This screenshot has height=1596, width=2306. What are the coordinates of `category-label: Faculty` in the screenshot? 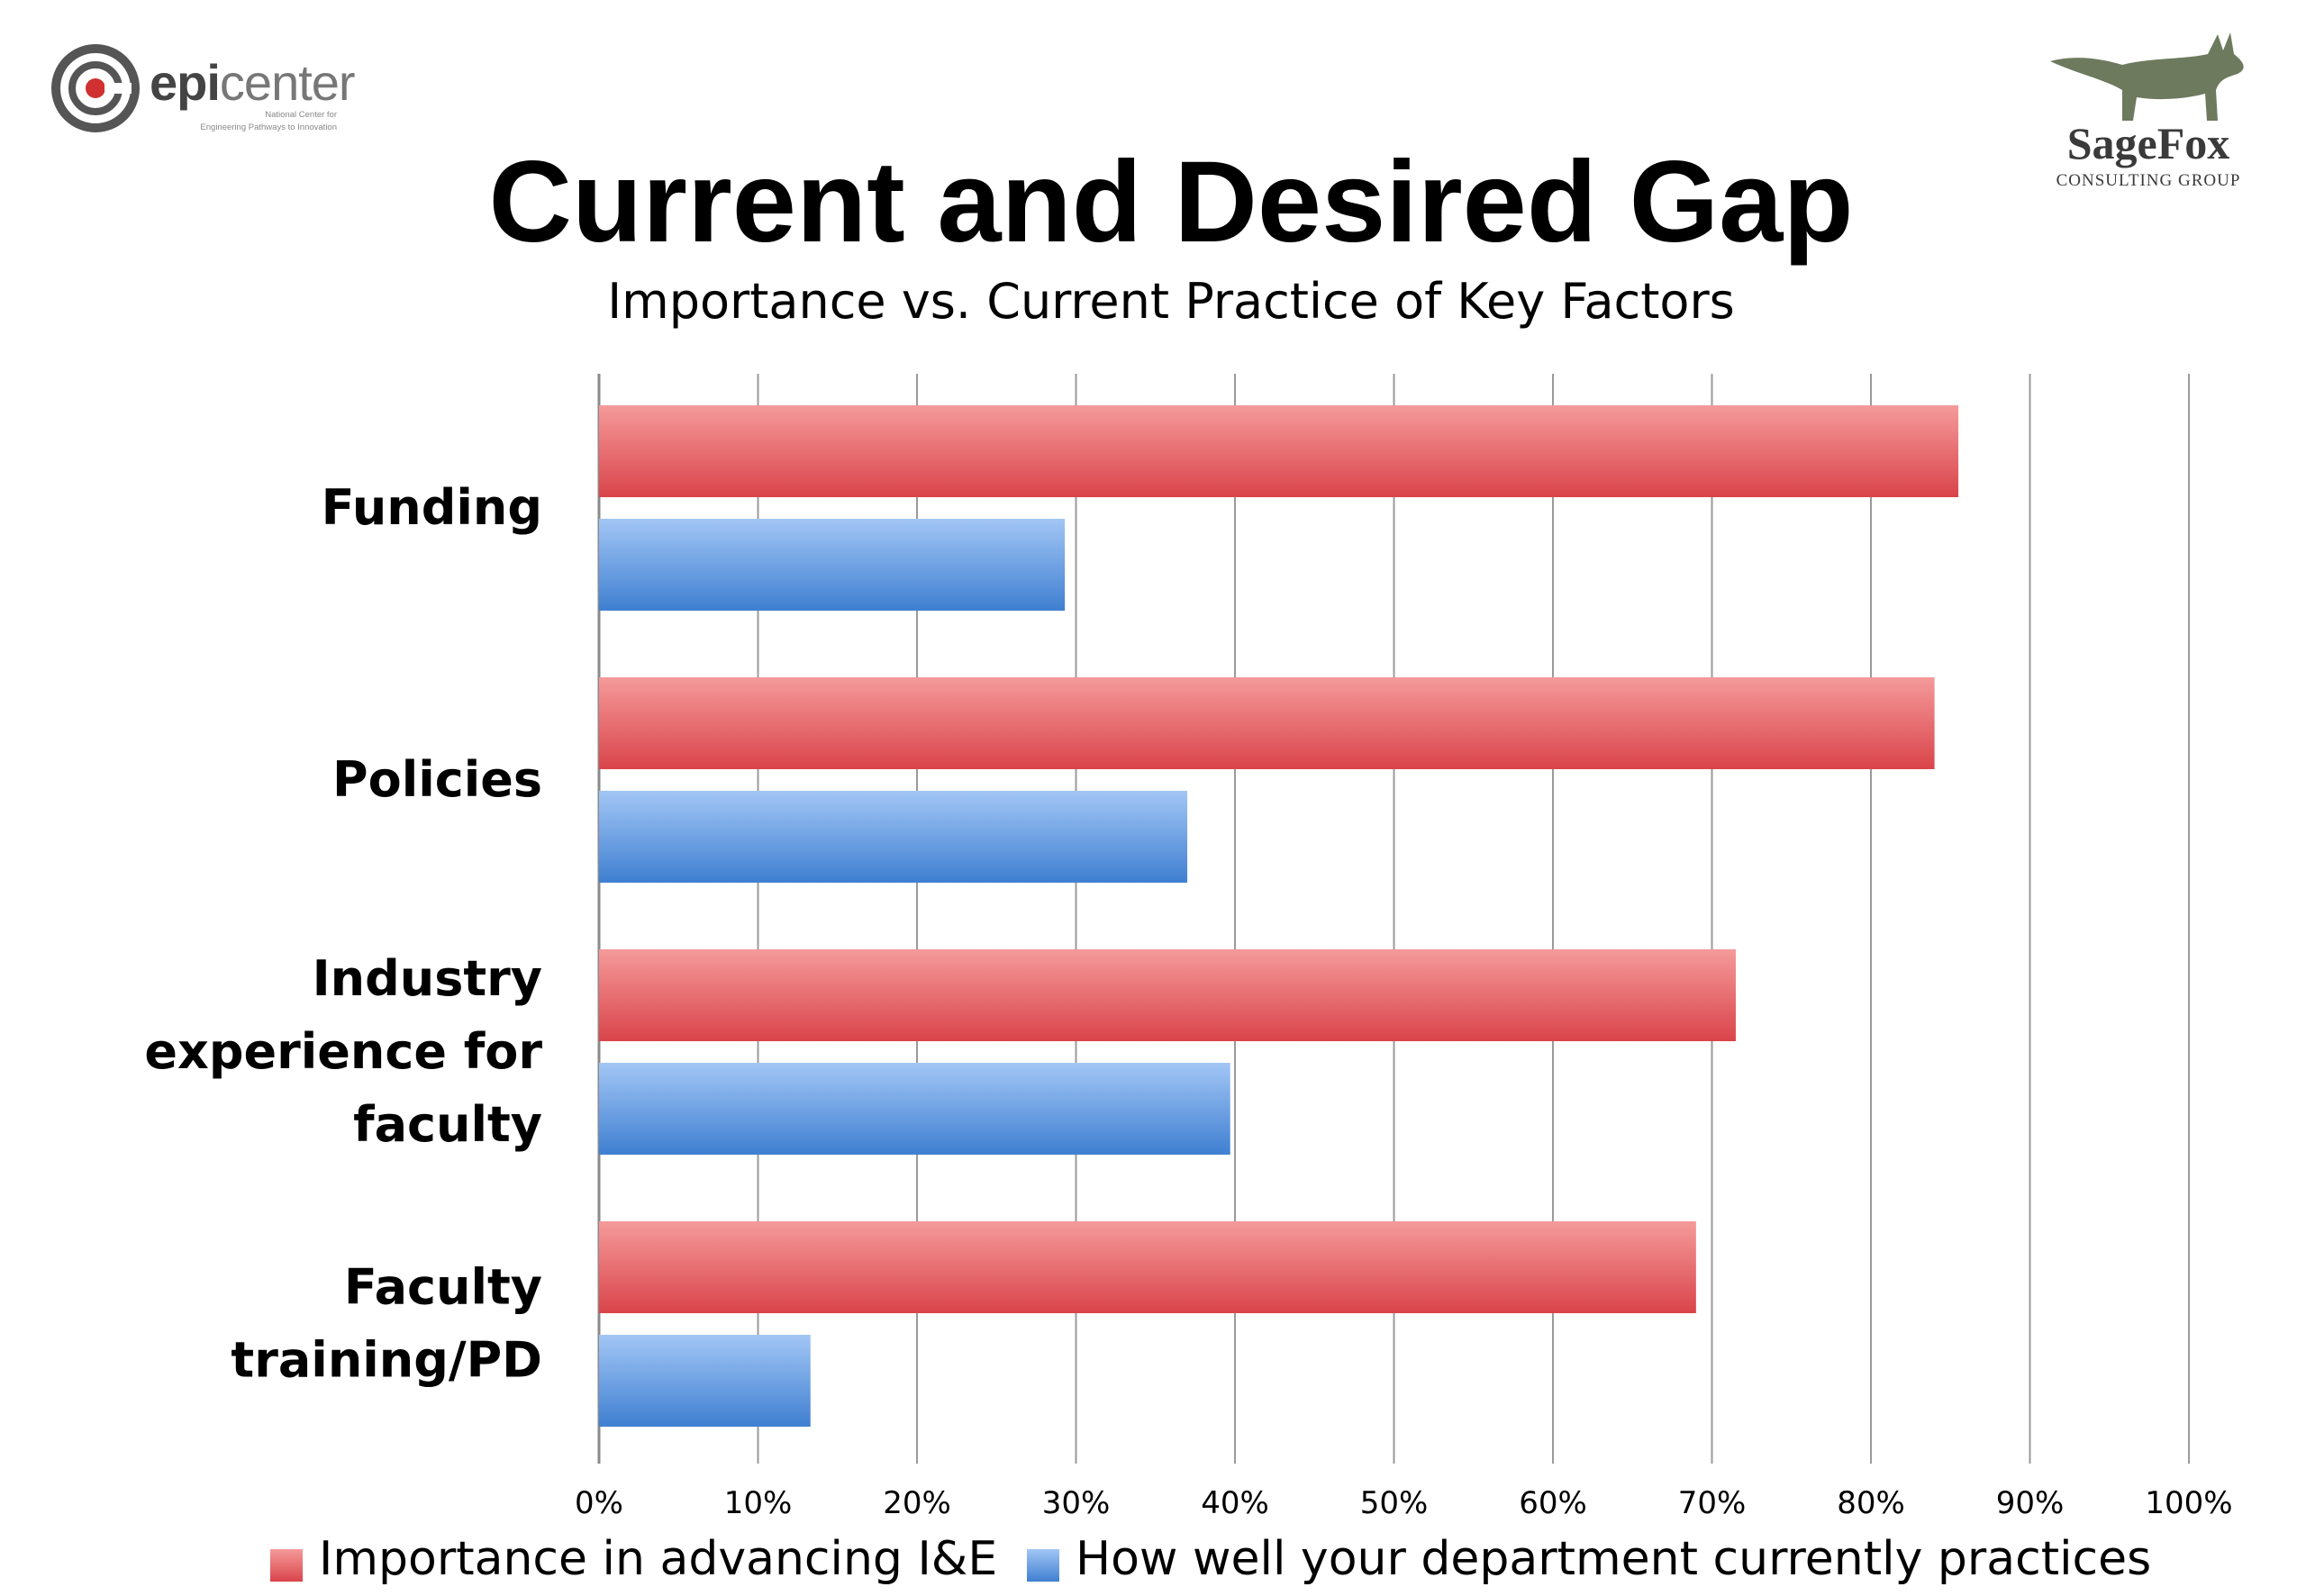 It's located at (443, 1287).